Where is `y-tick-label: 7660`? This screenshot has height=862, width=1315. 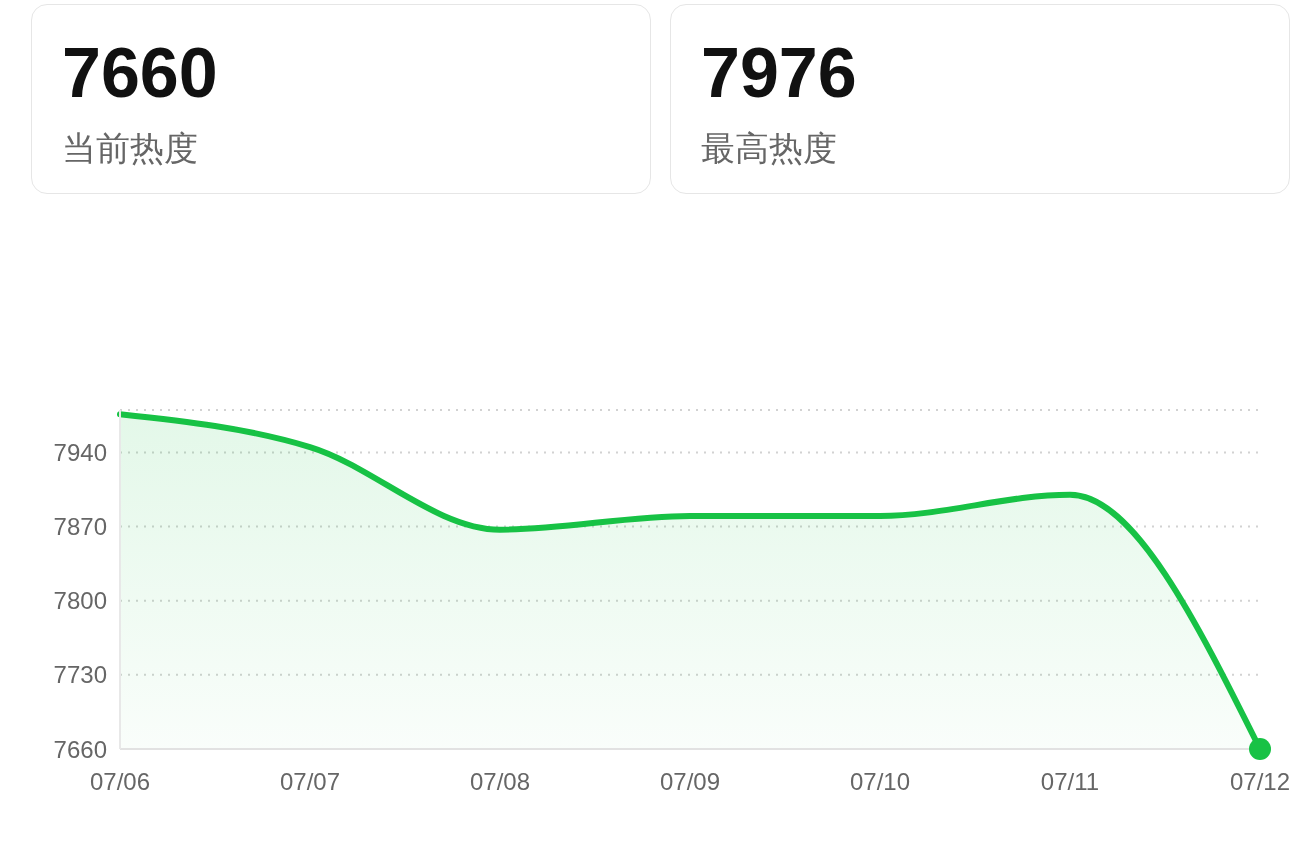
y-tick-label: 7660 is located at coordinates (80, 749).